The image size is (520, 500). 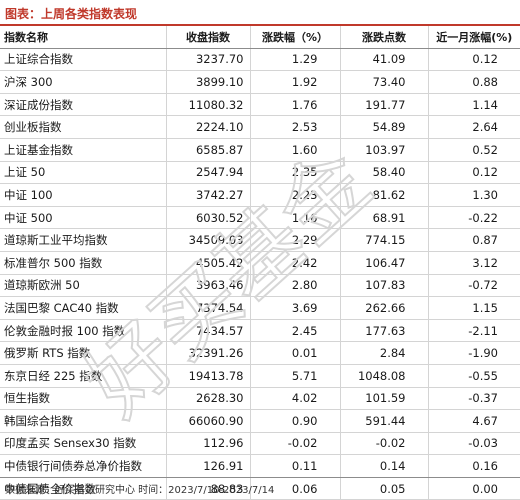 I want to click on cell-change-pts: 81.62, so click(x=384, y=195).